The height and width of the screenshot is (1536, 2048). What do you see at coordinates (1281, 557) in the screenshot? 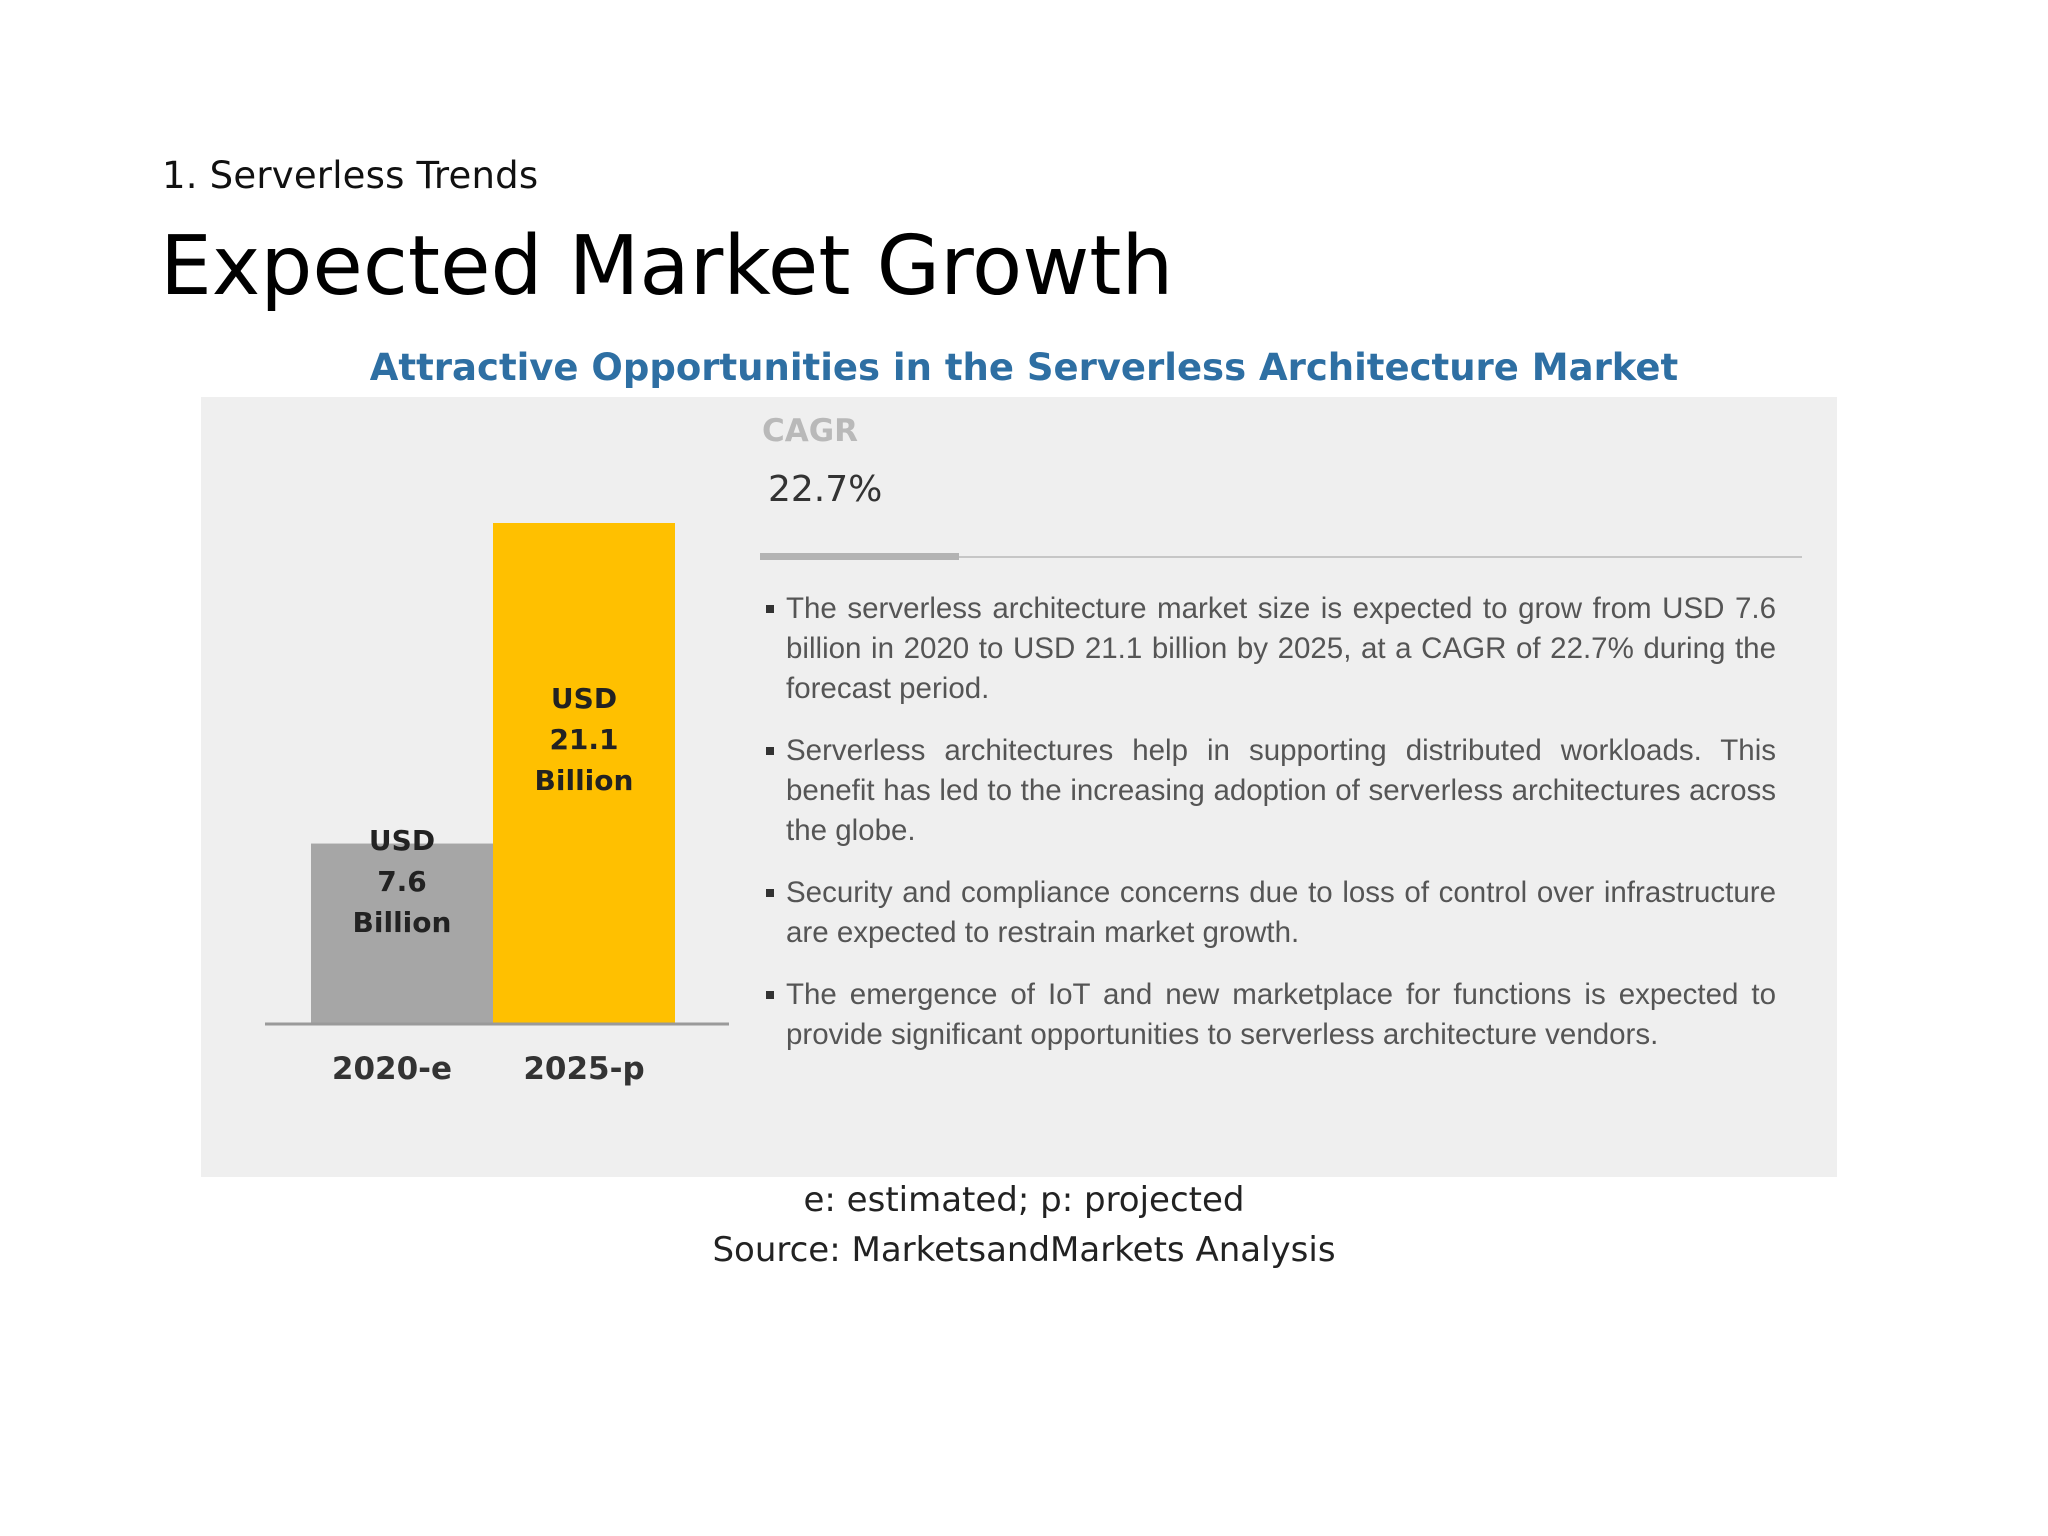
I see `divider` at bounding box center [1281, 557].